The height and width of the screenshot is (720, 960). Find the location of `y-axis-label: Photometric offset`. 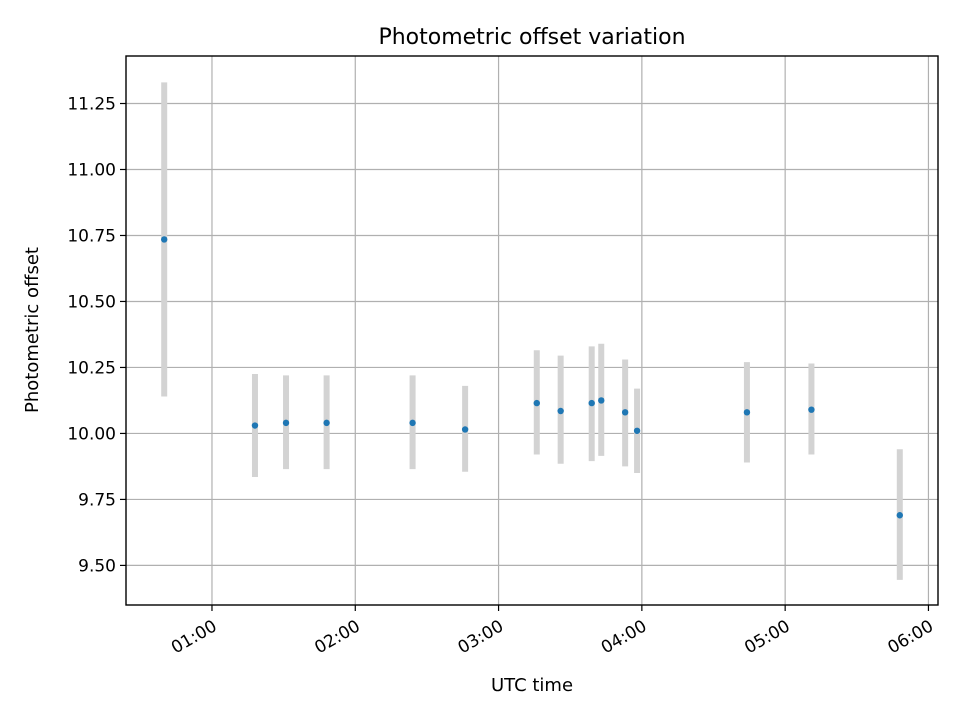

y-axis-label: Photometric offset is located at coordinates (32, 330).